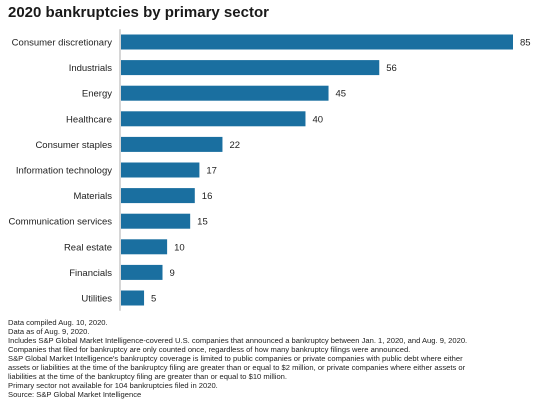 Image resolution: width=550 pixels, height=410 pixels. Describe the element at coordinates (91, 68) in the screenshot. I see `category-label-industrials: Industrials` at that location.